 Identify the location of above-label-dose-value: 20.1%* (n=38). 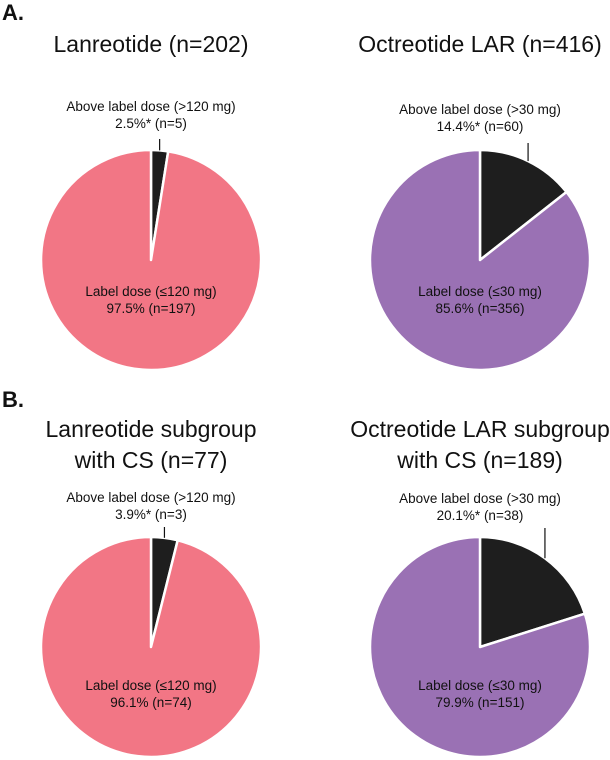
(480, 515).